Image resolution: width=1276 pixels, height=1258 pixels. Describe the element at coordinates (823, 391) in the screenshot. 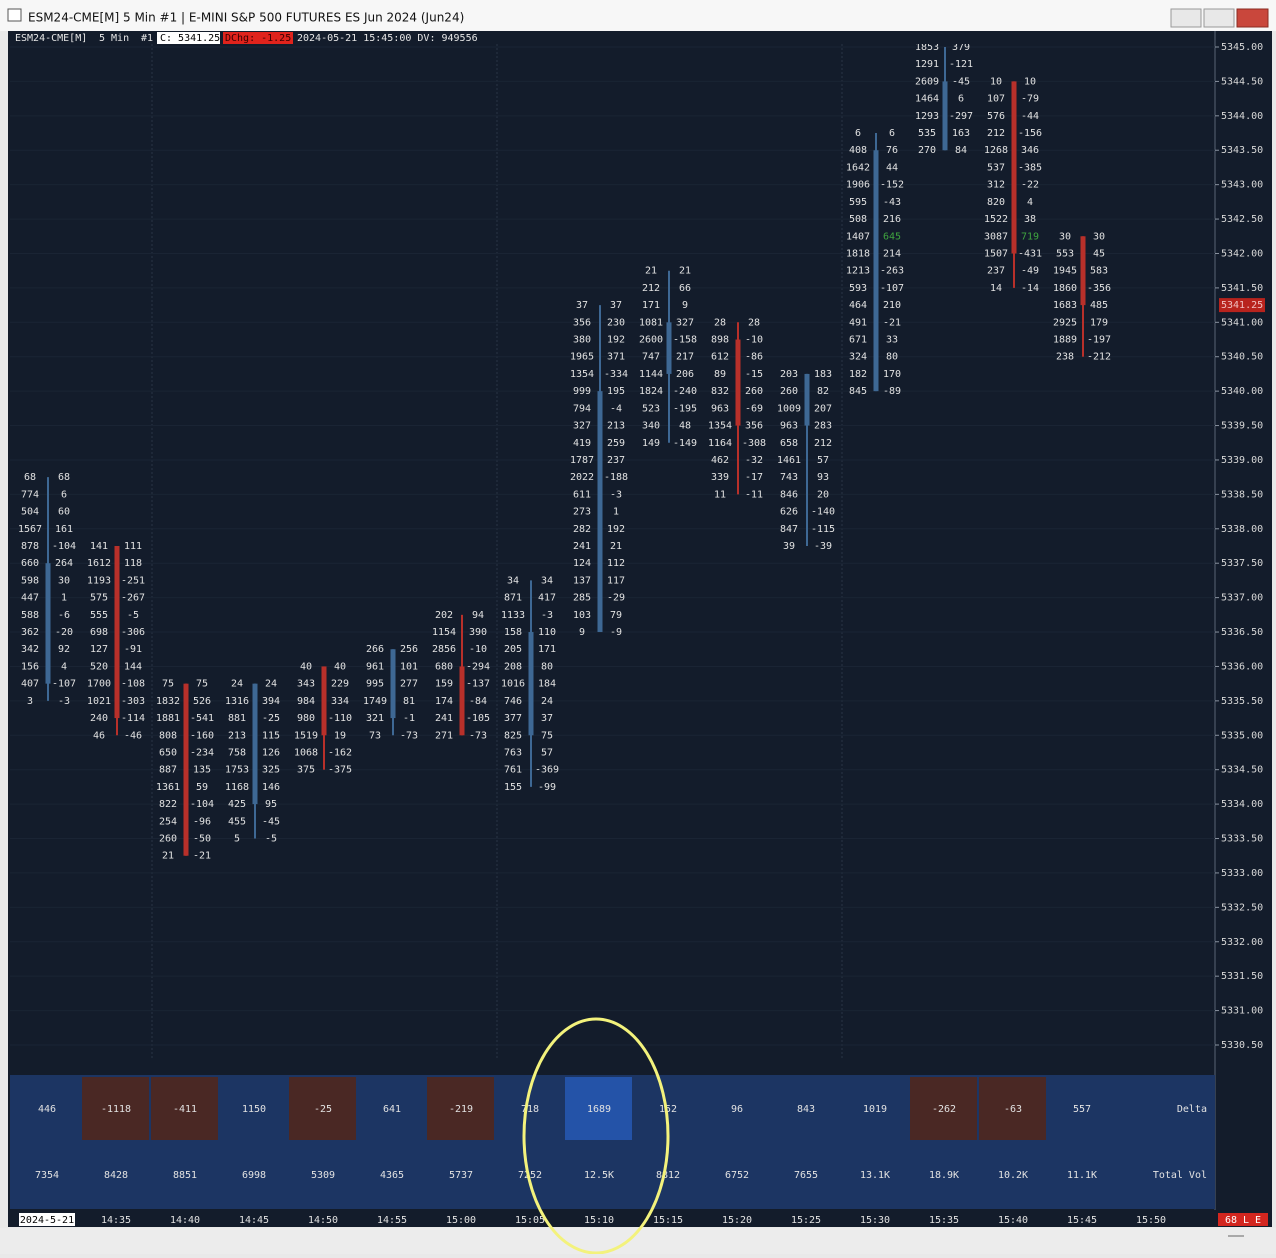

I see `delta-cell: 82` at that location.